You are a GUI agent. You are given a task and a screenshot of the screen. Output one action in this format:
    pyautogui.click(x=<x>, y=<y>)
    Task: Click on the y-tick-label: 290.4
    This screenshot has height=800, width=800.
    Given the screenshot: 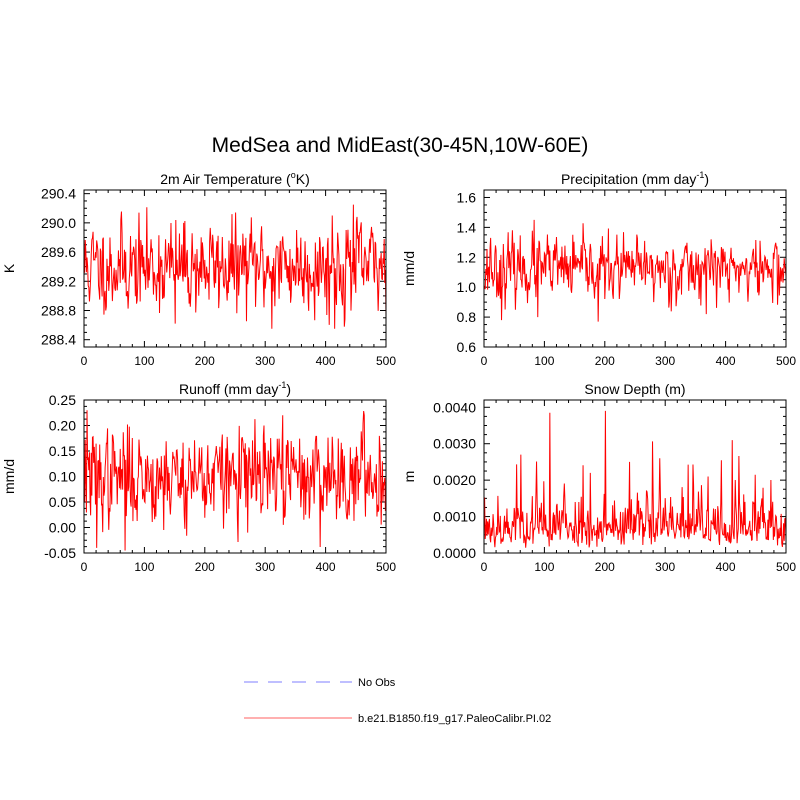 What is the action you would take?
    pyautogui.click(x=58, y=194)
    